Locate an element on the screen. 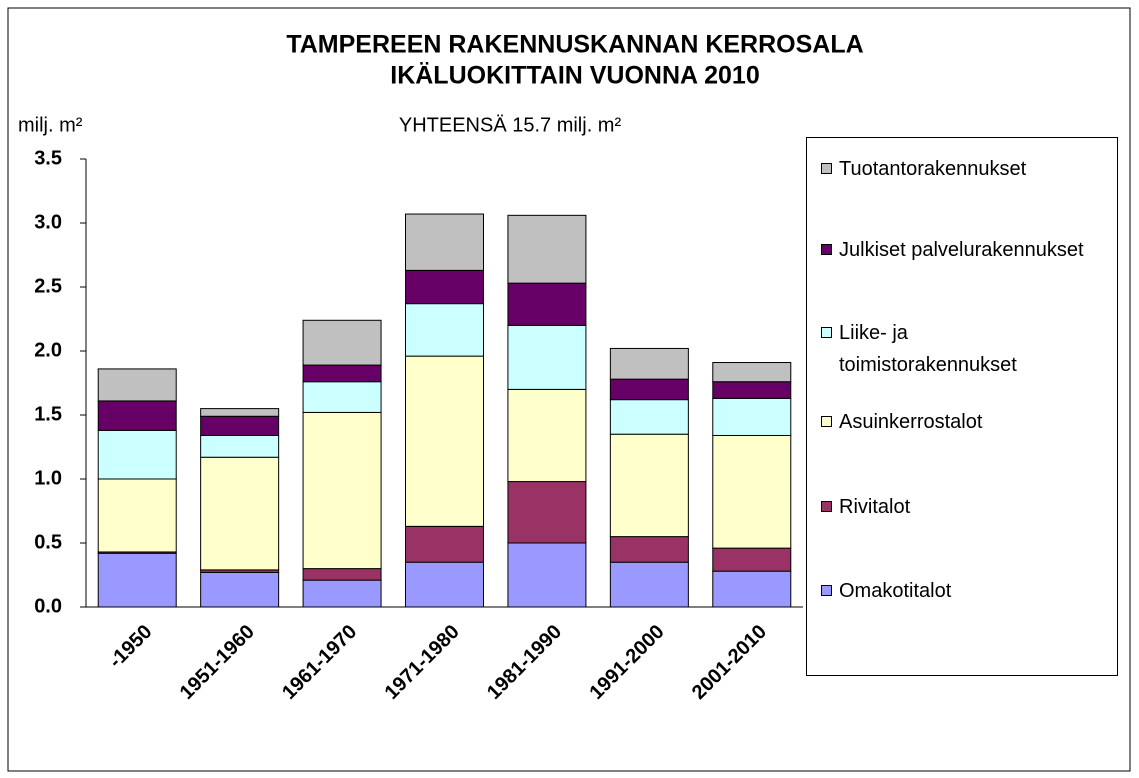 The image size is (1139, 778). legend-entry: Tuotantorakennukset is located at coordinates (955, 169).